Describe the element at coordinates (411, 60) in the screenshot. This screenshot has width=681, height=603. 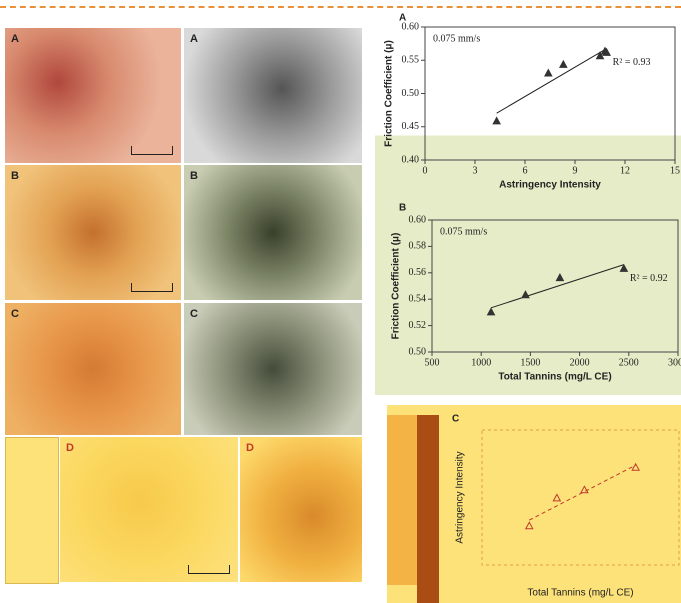
I see `y-tick-label: 0.55` at that location.